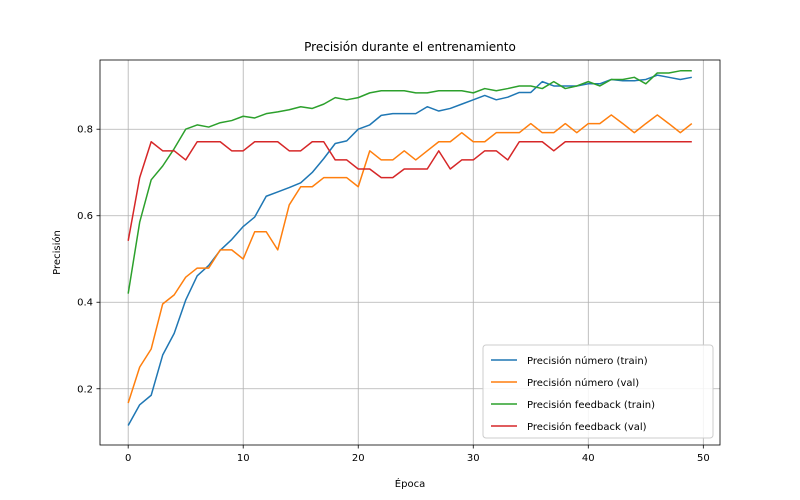 The image size is (800, 500). What do you see at coordinates (57, 252) in the screenshot?
I see `y-axis-title: Precisión` at bounding box center [57, 252].